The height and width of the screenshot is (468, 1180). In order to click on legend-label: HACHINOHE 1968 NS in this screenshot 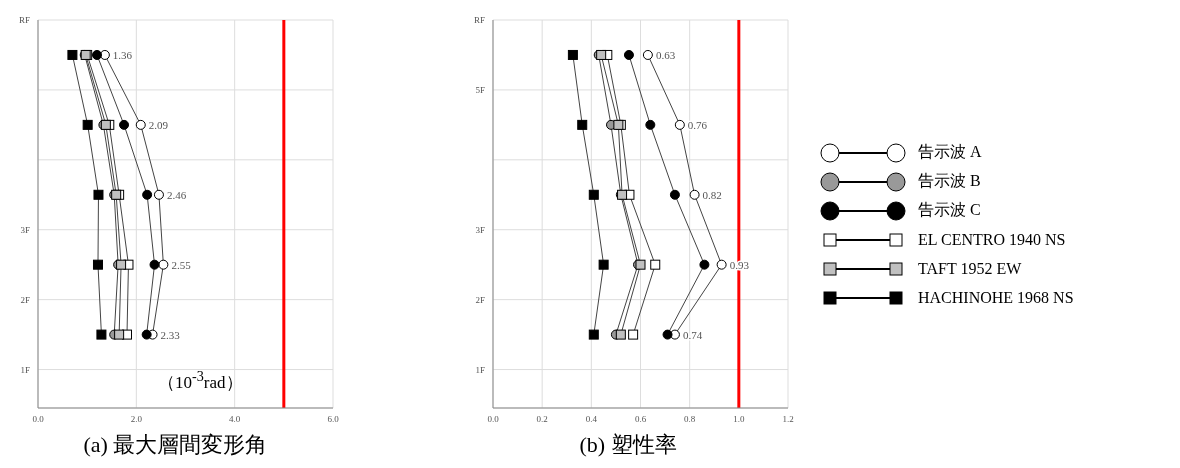, I will do `click(996, 297)`.